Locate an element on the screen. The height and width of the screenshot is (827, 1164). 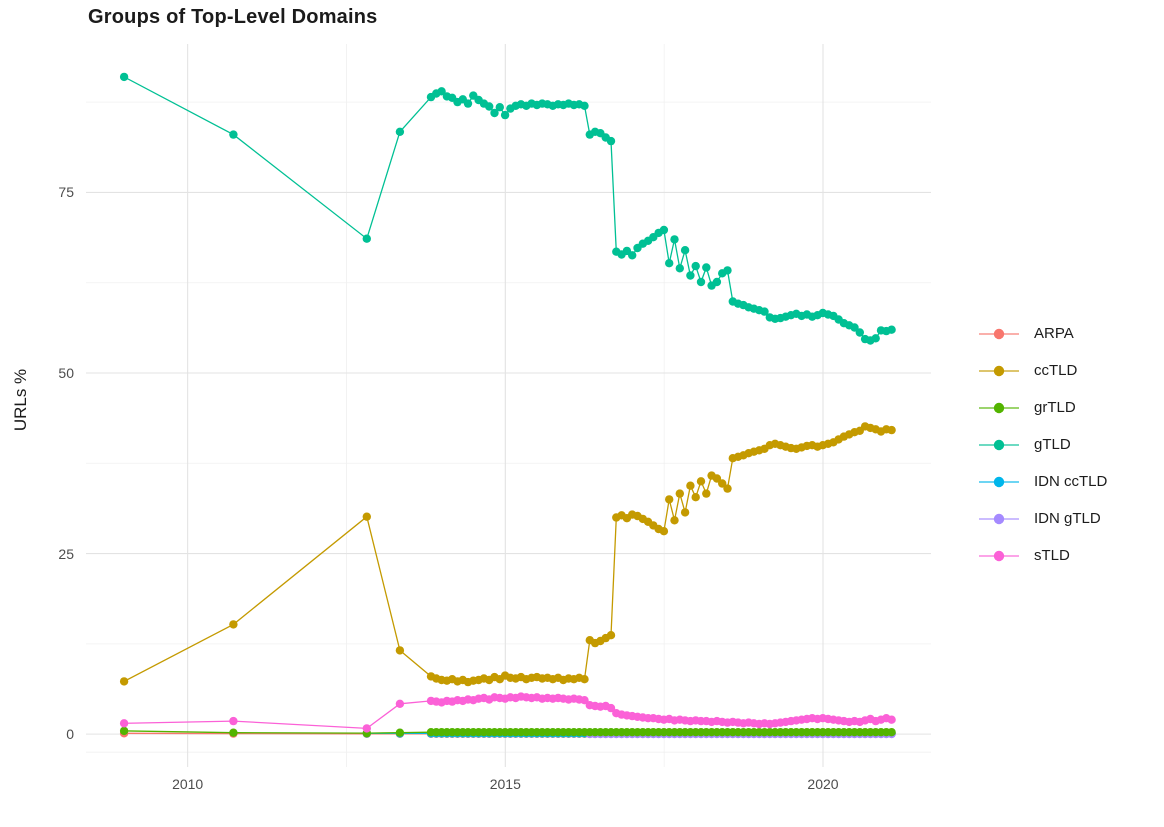
legend-item-gtld: gTLD is located at coordinates (1042, 444).